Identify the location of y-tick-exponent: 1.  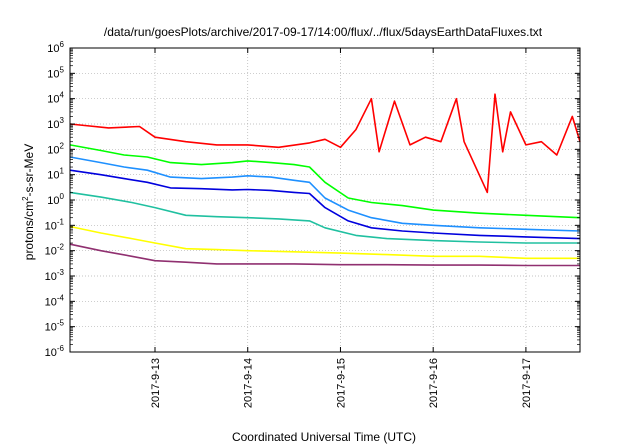
(62, 171).